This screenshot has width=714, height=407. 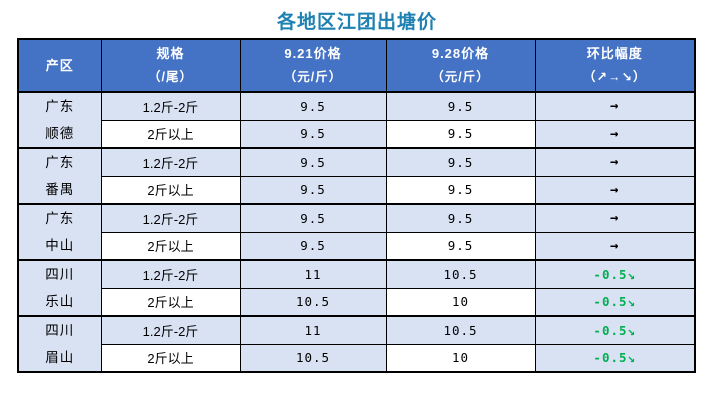 What do you see at coordinates (59, 65) in the screenshot?
I see `col-header-region: 产区` at bounding box center [59, 65].